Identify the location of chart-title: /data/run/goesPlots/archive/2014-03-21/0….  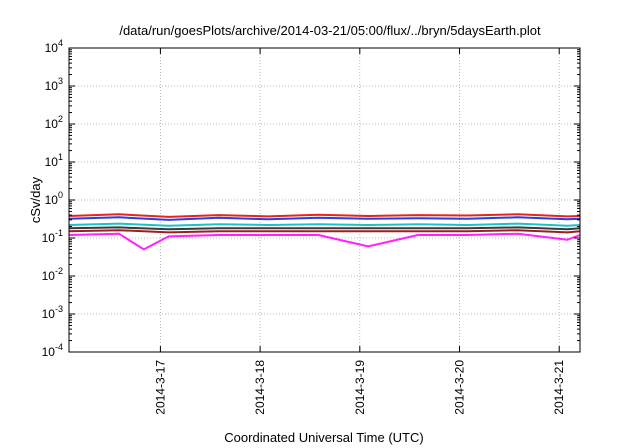
(330, 30).